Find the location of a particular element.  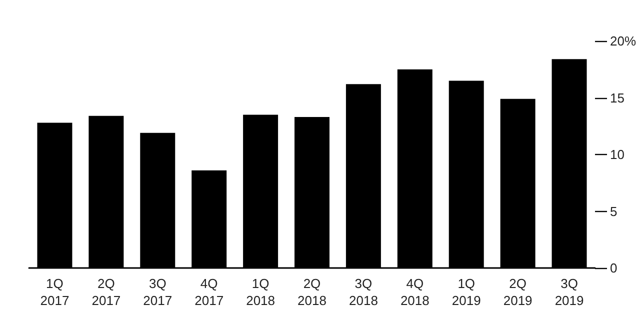

x-tick-label: 1Q 2018 is located at coordinates (261, 292).